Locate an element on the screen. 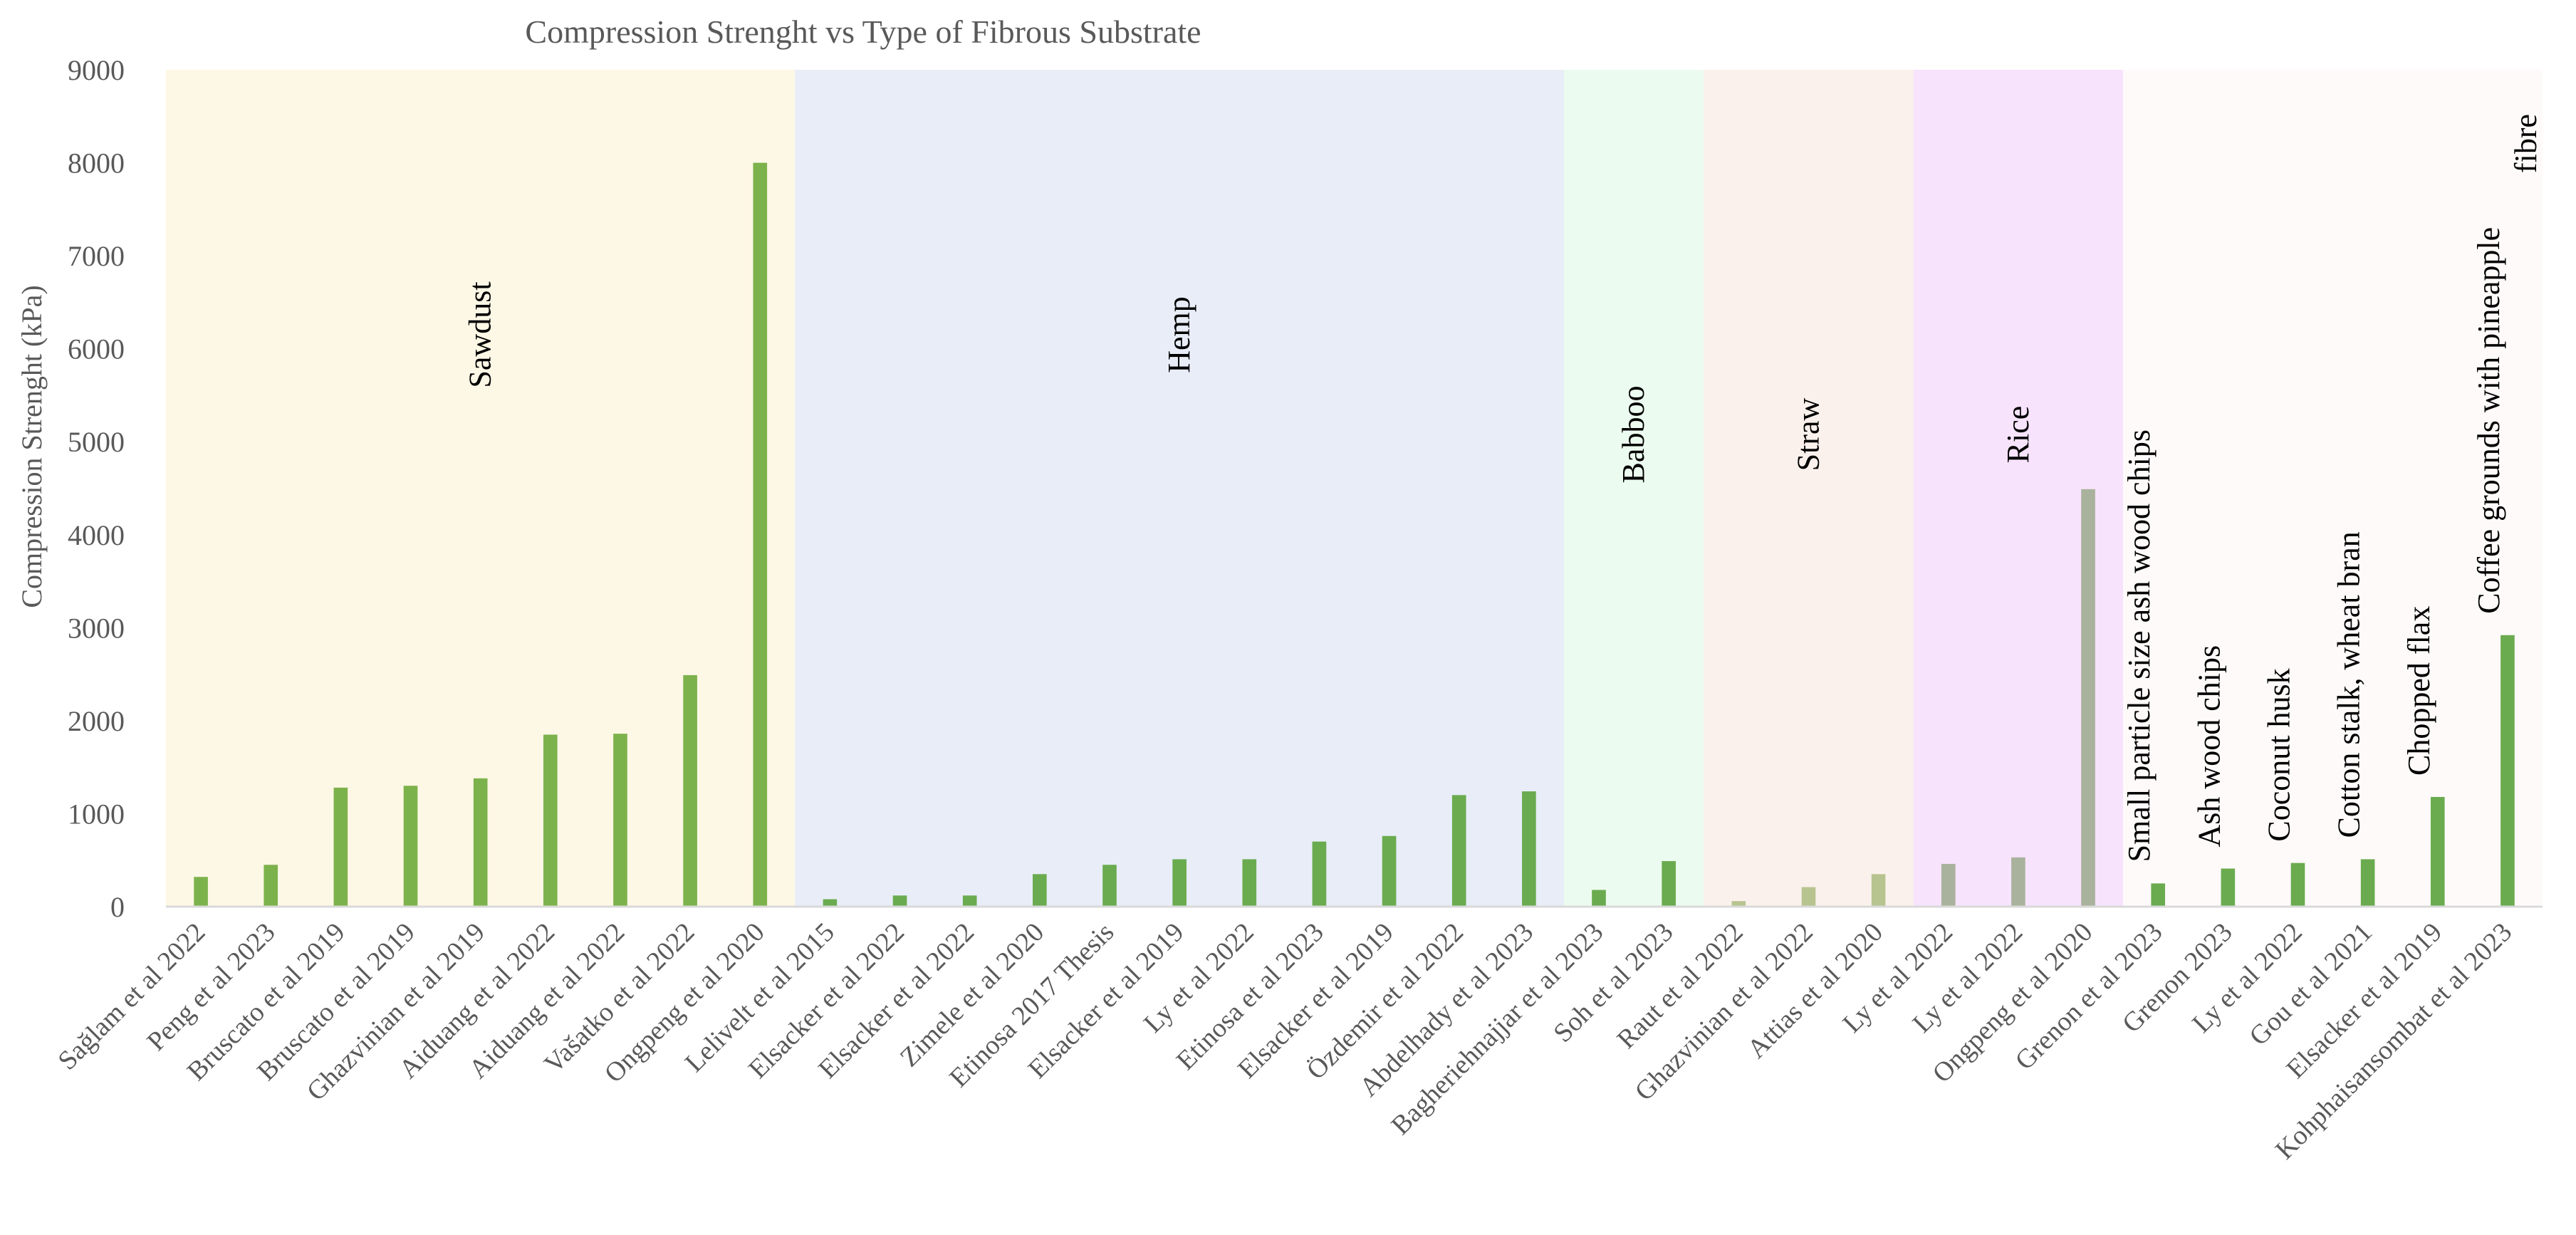 This screenshot has height=1235, width=2576. y-tick-label: 6000 is located at coordinates (96, 349).